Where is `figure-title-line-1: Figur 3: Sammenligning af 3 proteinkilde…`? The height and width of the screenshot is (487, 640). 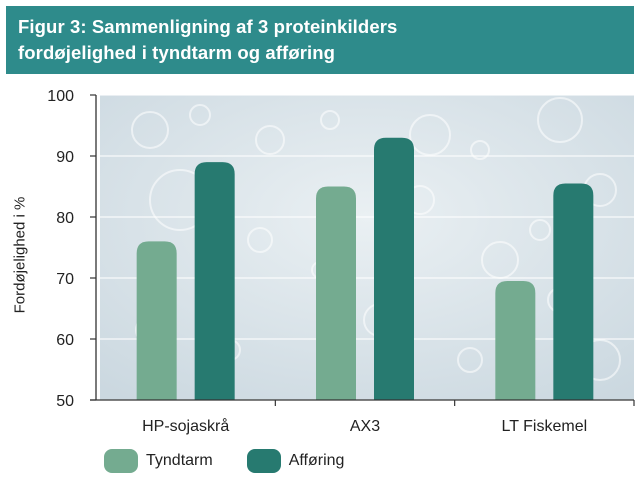
figure-title-line-1: Figur 3: Sammenligning af 3 proteinkilde… is located at coordinates (208, 26).